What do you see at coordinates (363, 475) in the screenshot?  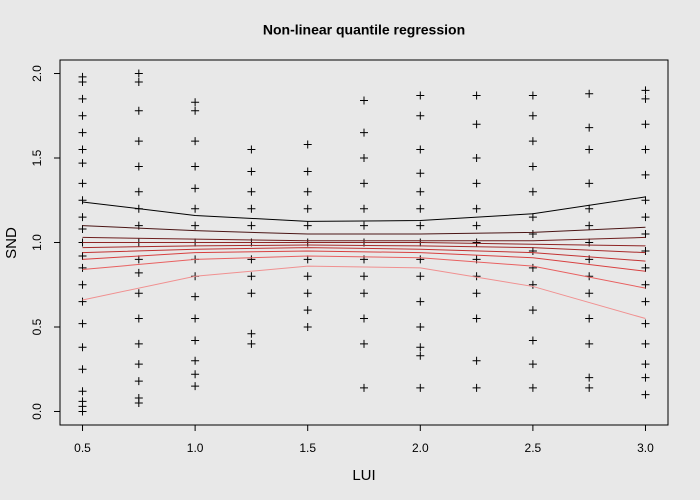 I see `x-axis-label: LUI` at bounding box center [363, 475].